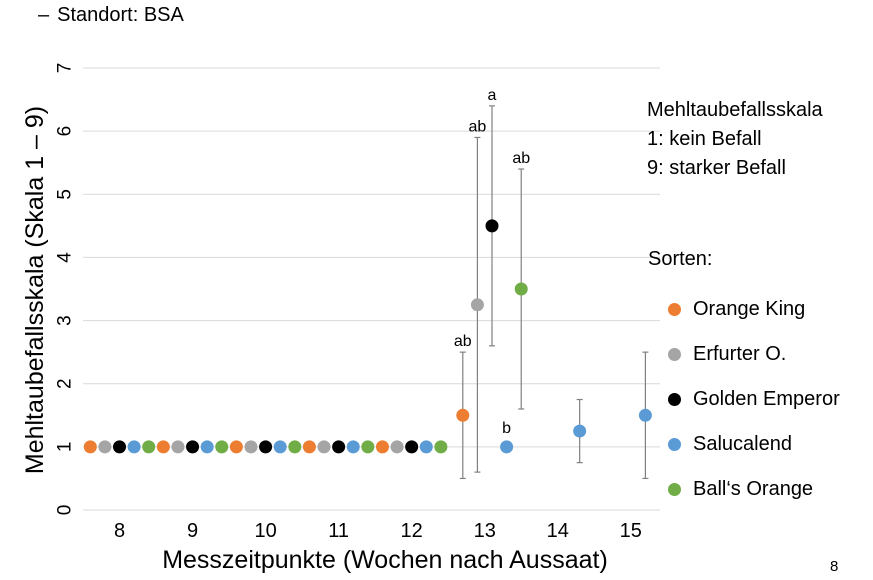 The height and width of the screenshot is (580, 873). Describe the element at coordinates (749, 309) in the screenshot. I see `legend-label: Orange King` at that location.